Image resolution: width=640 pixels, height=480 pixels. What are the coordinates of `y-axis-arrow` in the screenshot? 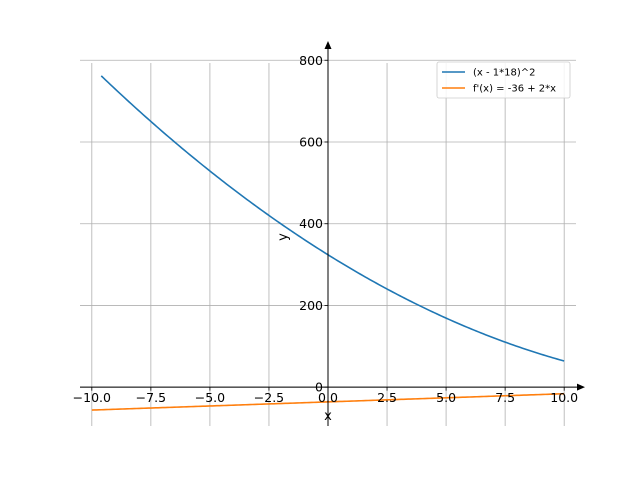 It's located at (328, 45).